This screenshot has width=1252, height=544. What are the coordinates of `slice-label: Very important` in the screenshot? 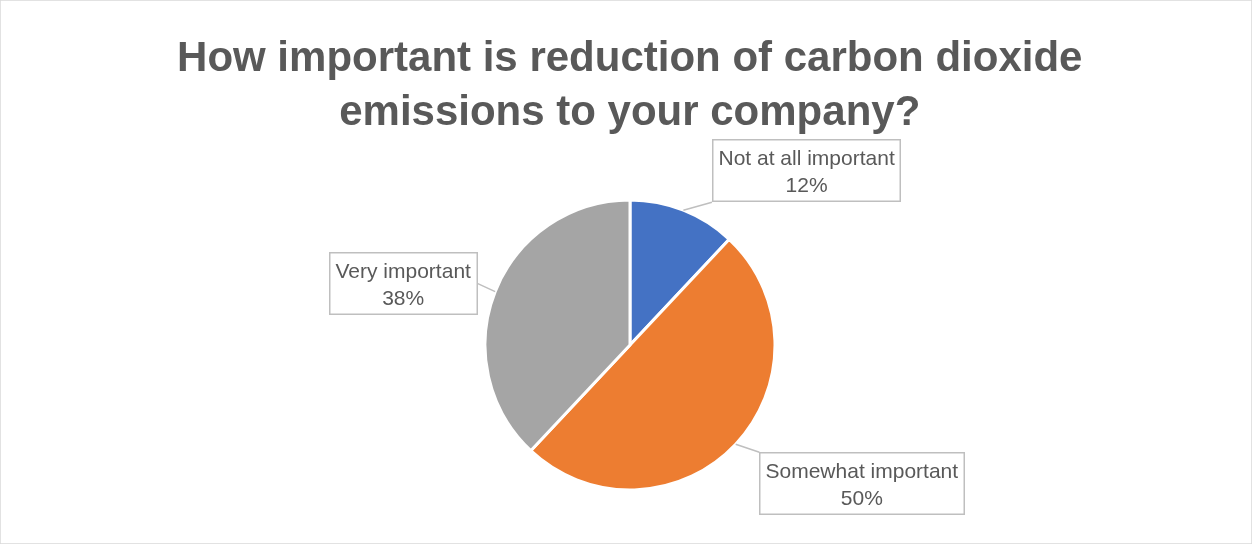 It's located at (403, 270).